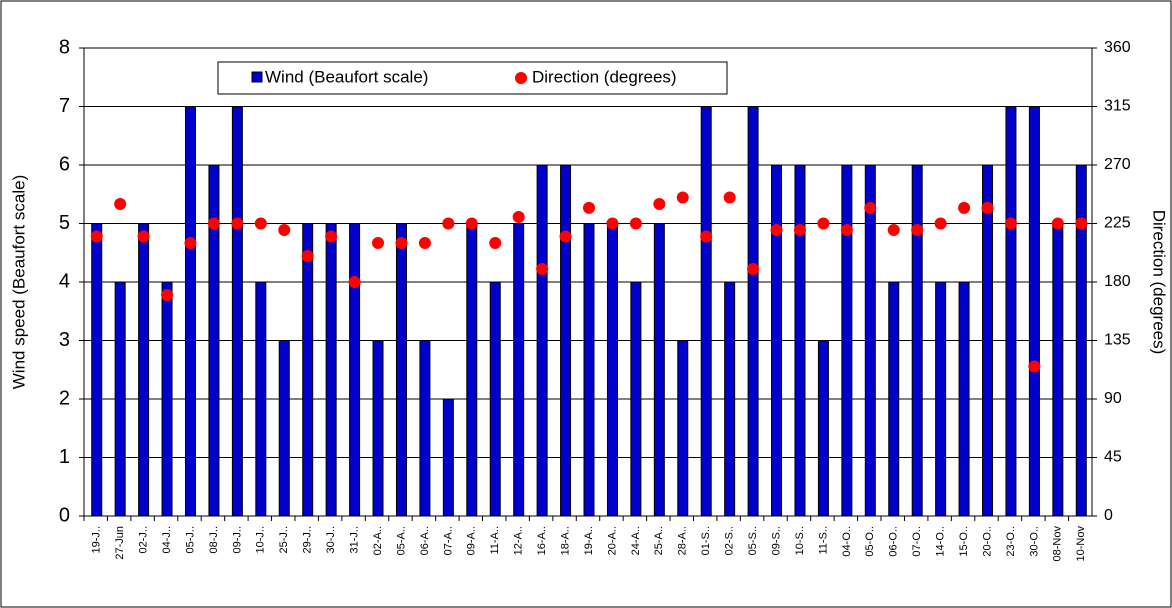 This screenshot has height=608, width=1172. What do you see at coordinates (1113, 457) in the screenshot?
I see `y2-tick-label: 45` at bounding box center [1113, 457].